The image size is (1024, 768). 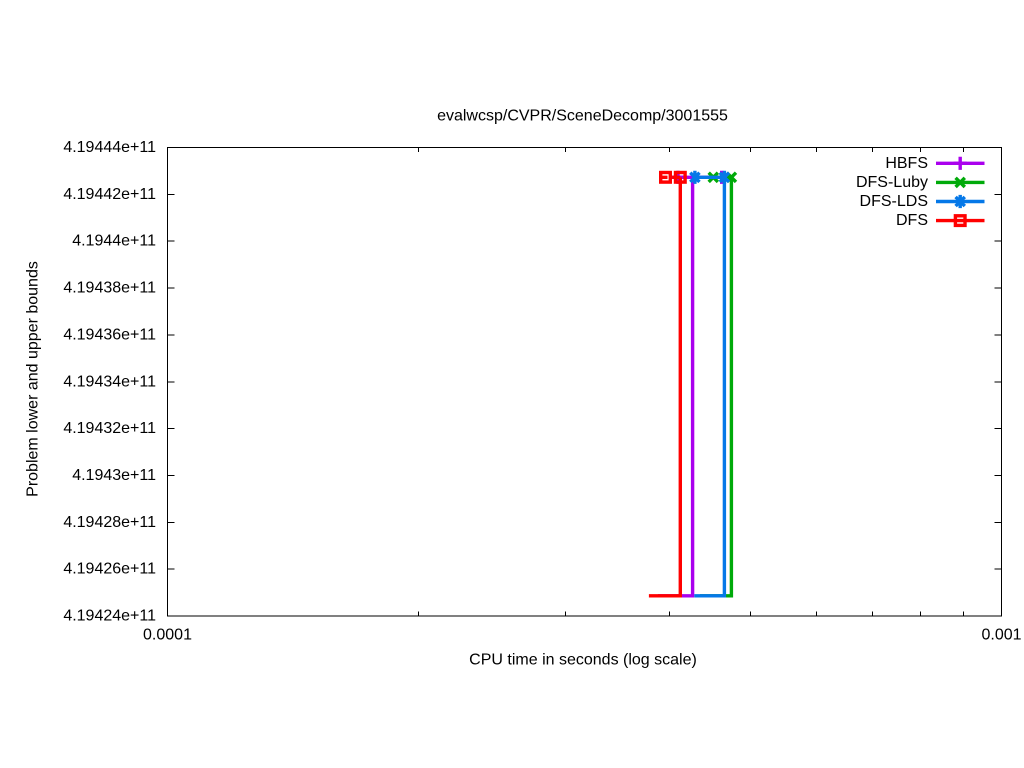 What do you see at coordinates (109, 428) in the screenshot?
I see `svg-text: 4.19432e+11` at bounding box center [109, 428].